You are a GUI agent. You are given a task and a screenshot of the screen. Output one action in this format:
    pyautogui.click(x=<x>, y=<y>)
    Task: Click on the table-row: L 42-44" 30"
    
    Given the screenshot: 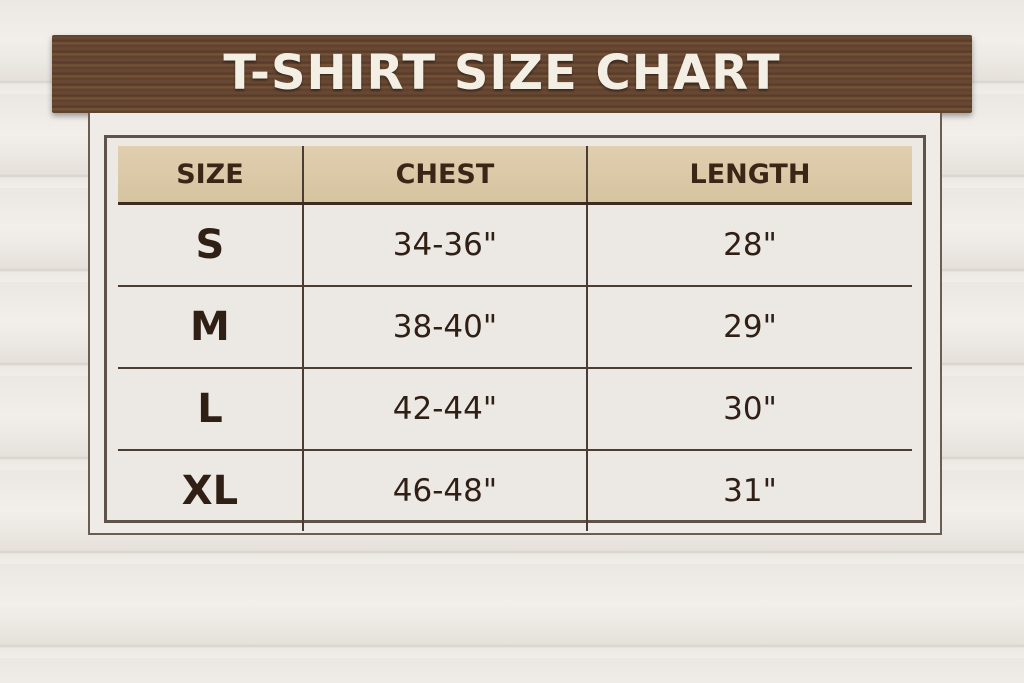 What is the action you would take?
    pyautogui.click(x=515, y=408)
    